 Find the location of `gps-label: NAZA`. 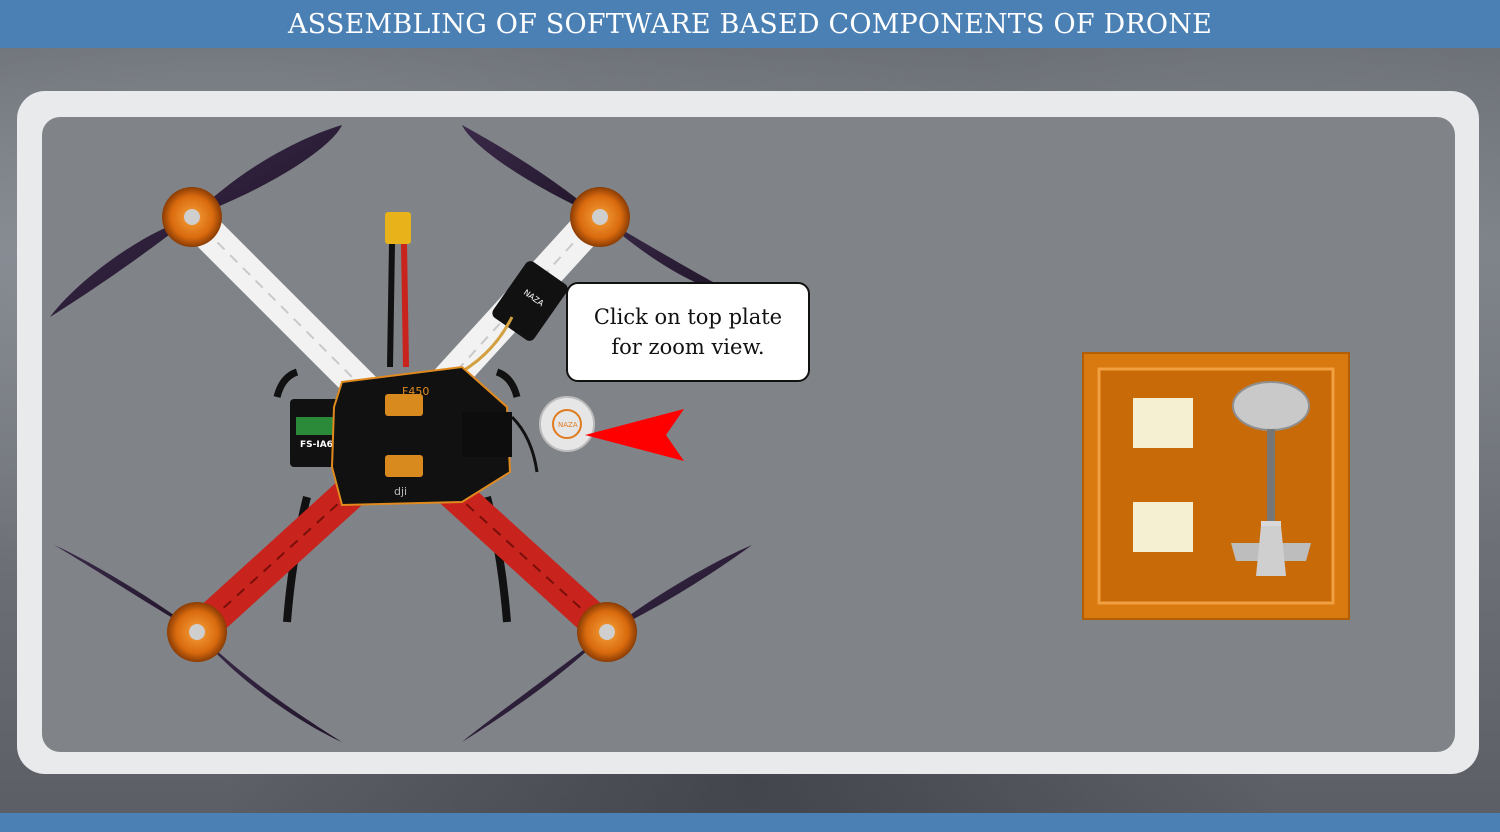

gps-label: NAZA is located at coordinates (568, 425).